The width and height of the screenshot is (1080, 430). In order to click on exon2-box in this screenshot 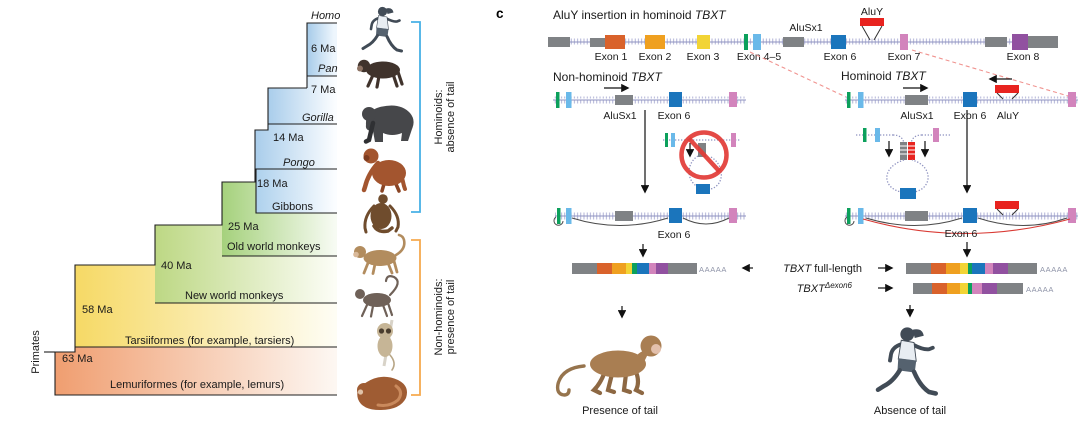, I will do `click(655, 42)`.